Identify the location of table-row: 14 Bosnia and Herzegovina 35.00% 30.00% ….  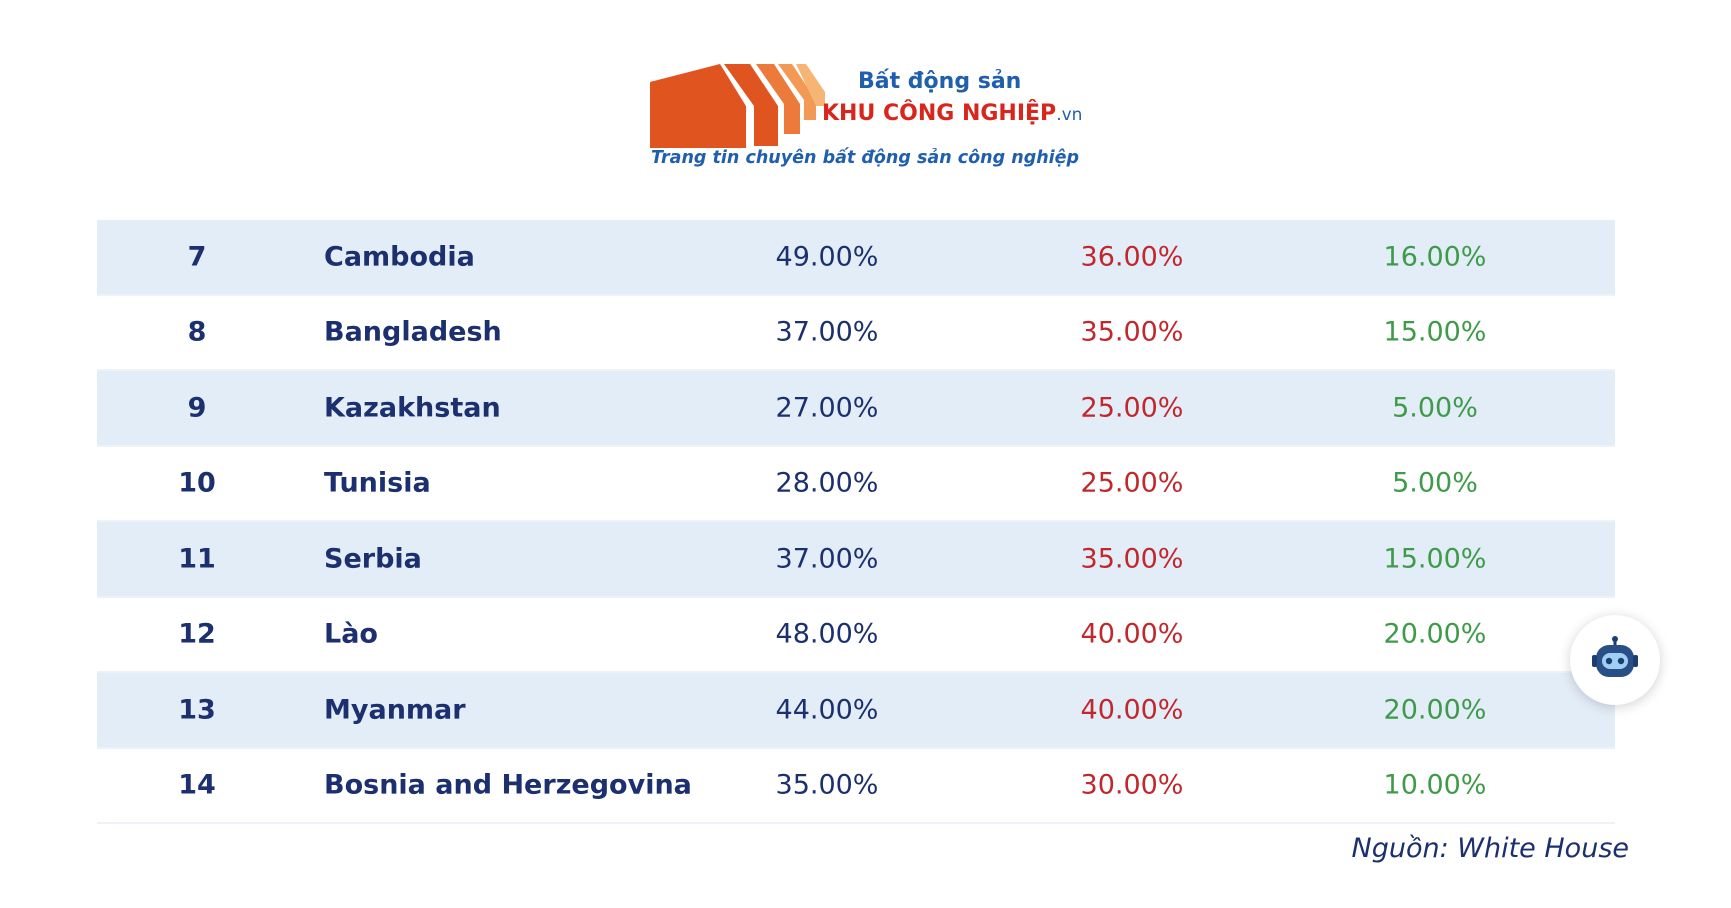
(856, 786).